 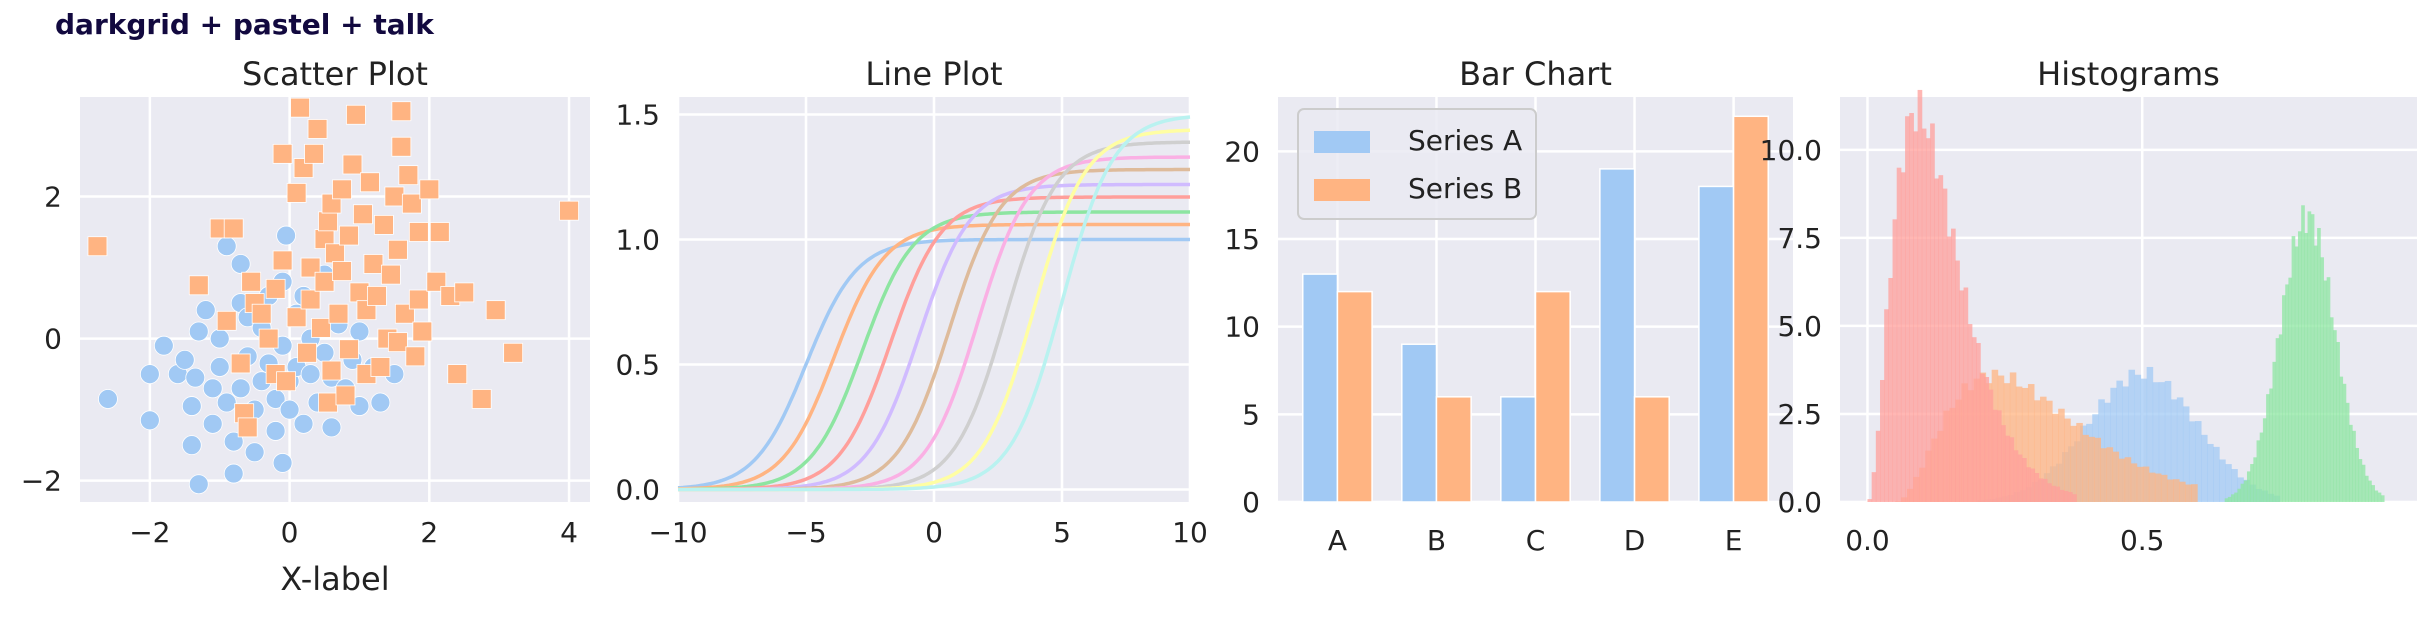 What do you see at coordinates (41, 481) in the screenshot?
I see `y-tick-label: −2` at bounding box center [41, 481].